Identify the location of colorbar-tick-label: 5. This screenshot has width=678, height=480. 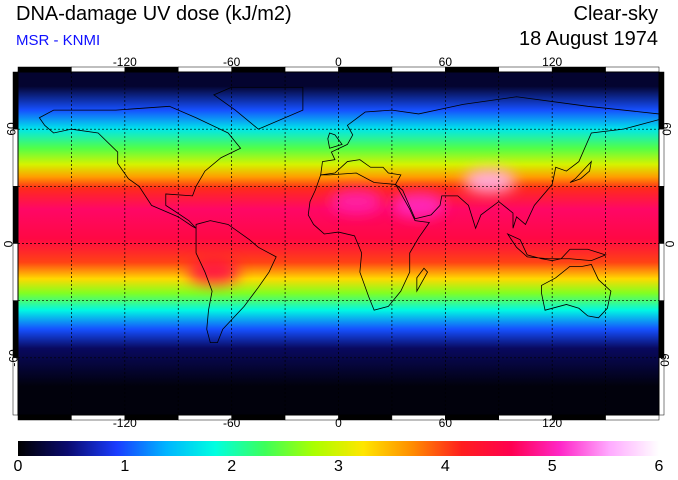
(552, 466).